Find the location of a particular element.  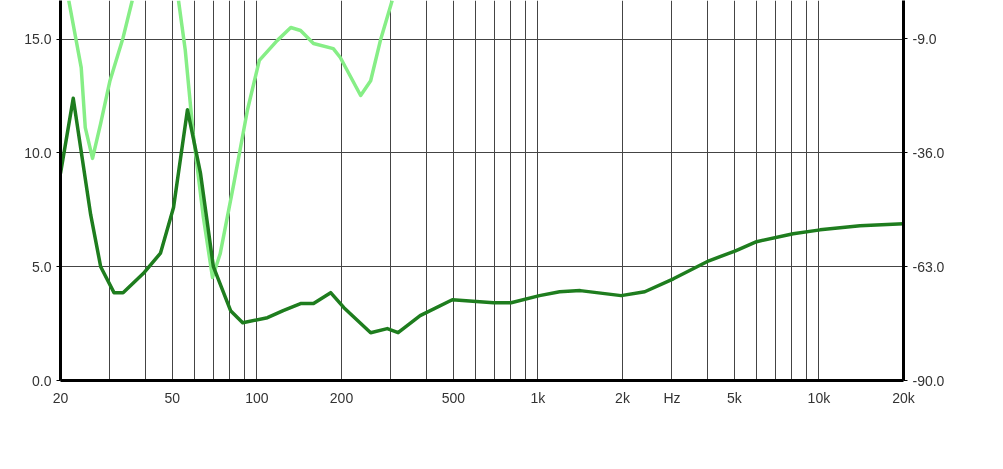

x-tick-label: 50 is located at coordinates (172, 397).